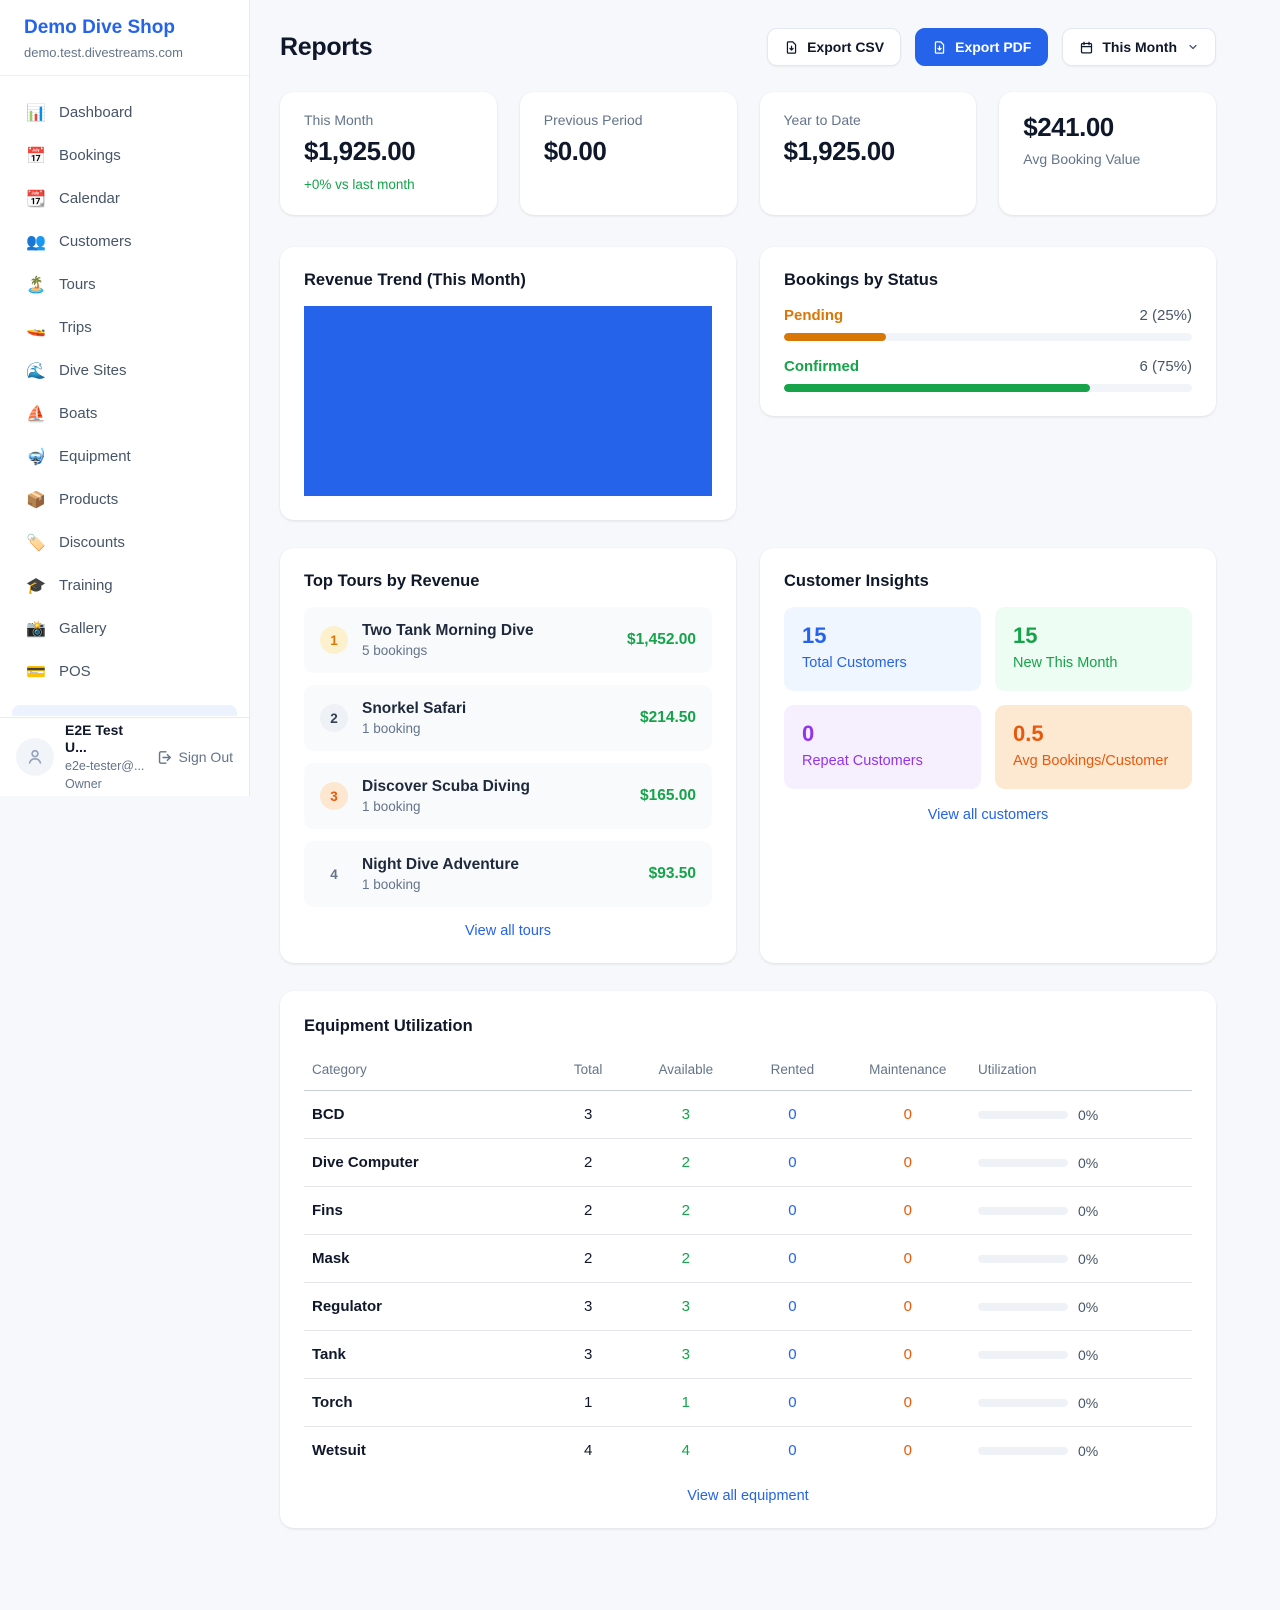 Image resolution: width=1280 pixels, height=1610 pixels. What do you see at coordinates (36, 371) in the screenshot?
I see `dive-sites-icon: 🌊` at bounding box center [36, 371].